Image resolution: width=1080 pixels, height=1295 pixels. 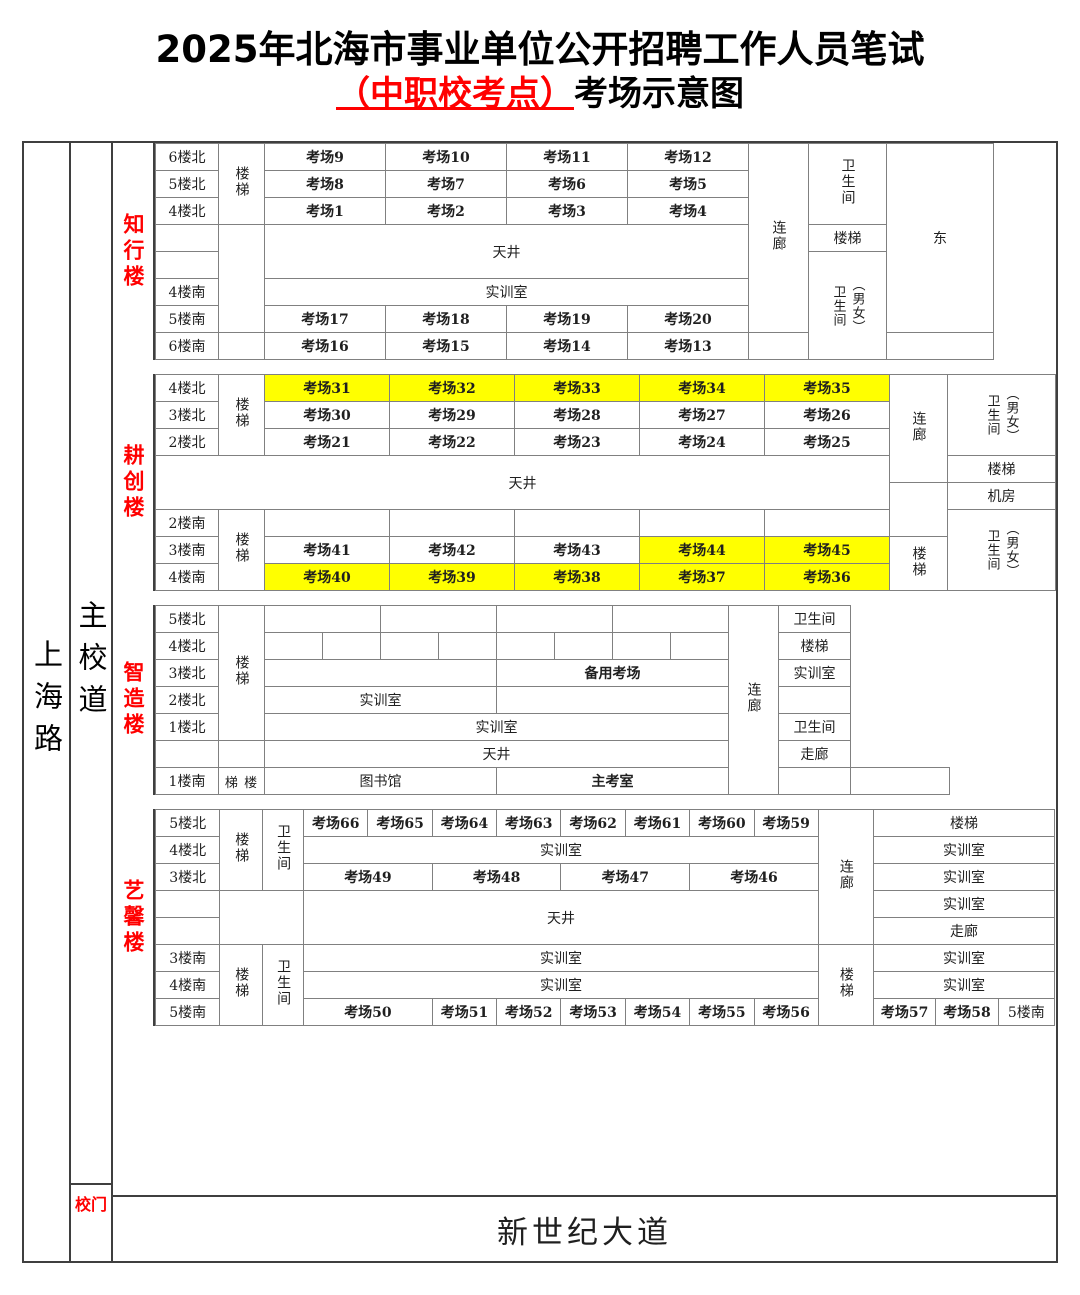 I want to click on building-zhixing-table: 6楼北 楼梯 考场9 考场10 考场11 考场12 连廊 卫生间 东 5楼北, so click(x=574, y=251).